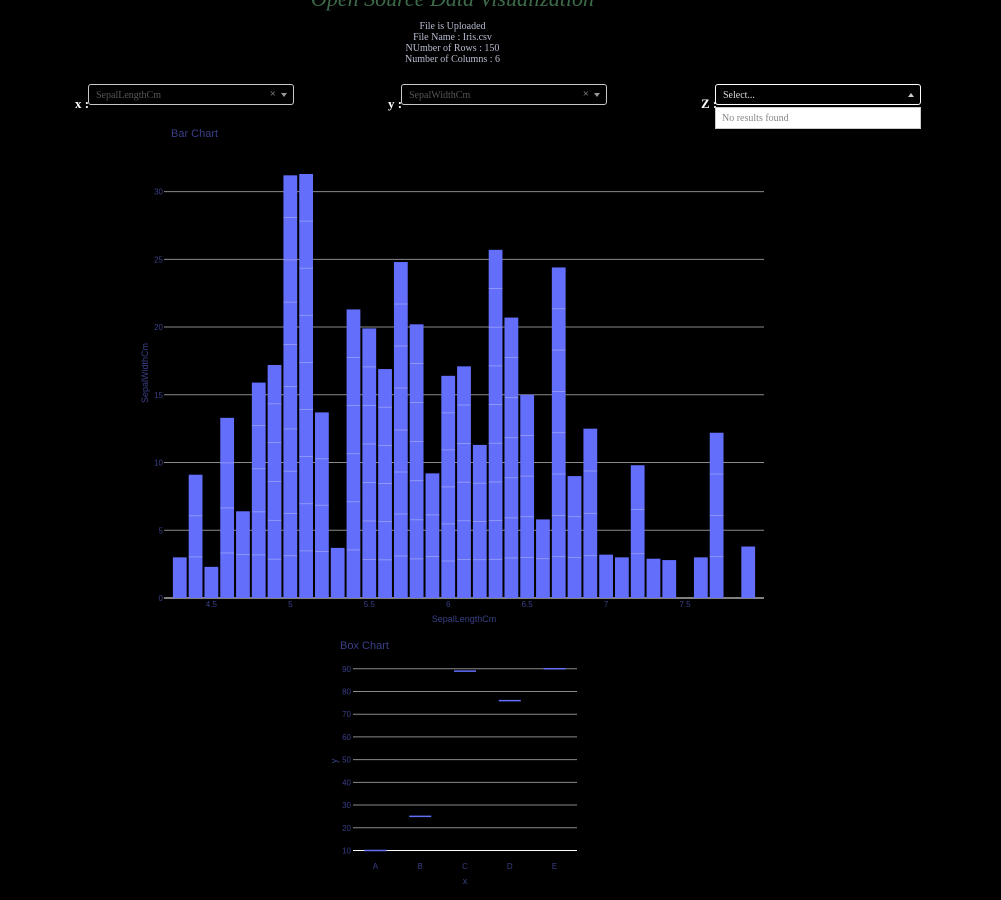  Describe the element at coordinates (452, 59) in the screenshot. I see `column-count: Number of Columns : 6` at that location.